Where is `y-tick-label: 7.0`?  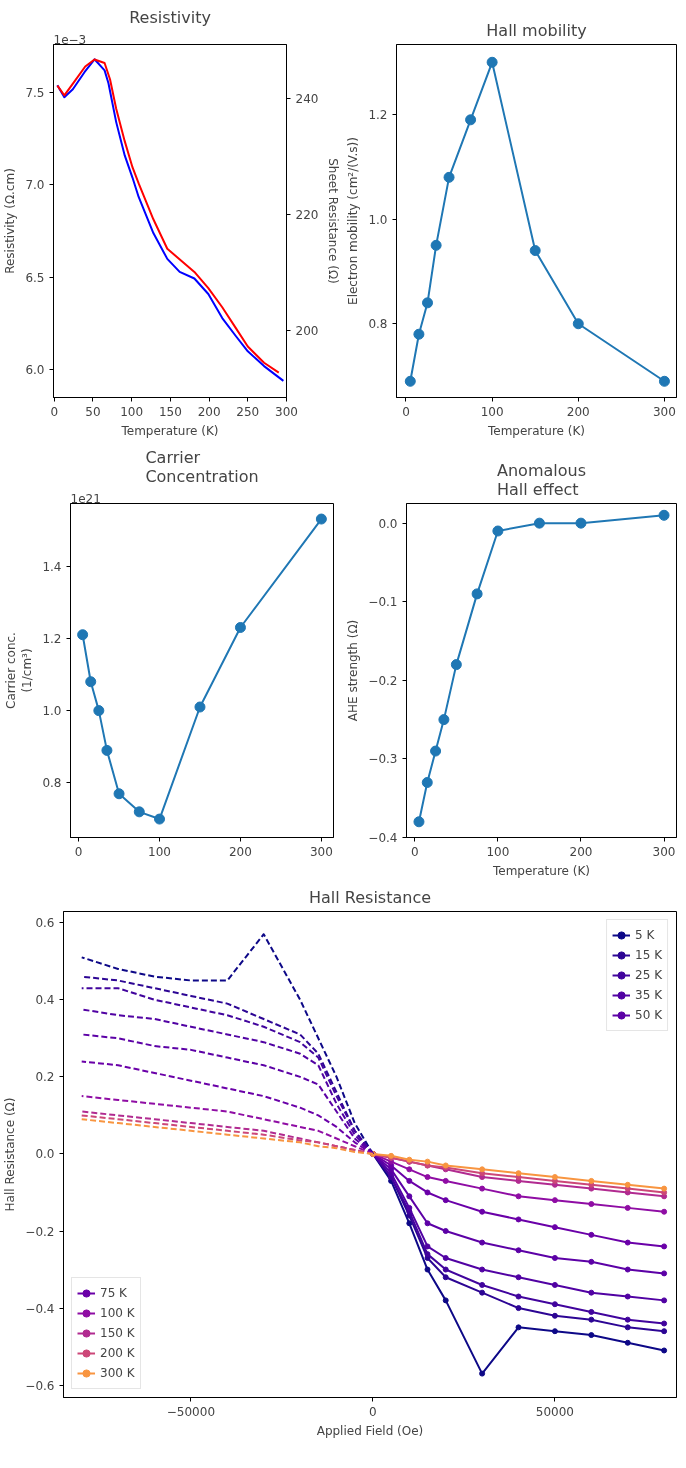 y-tick-label: 7.0 is located at coordinates (35, 185).